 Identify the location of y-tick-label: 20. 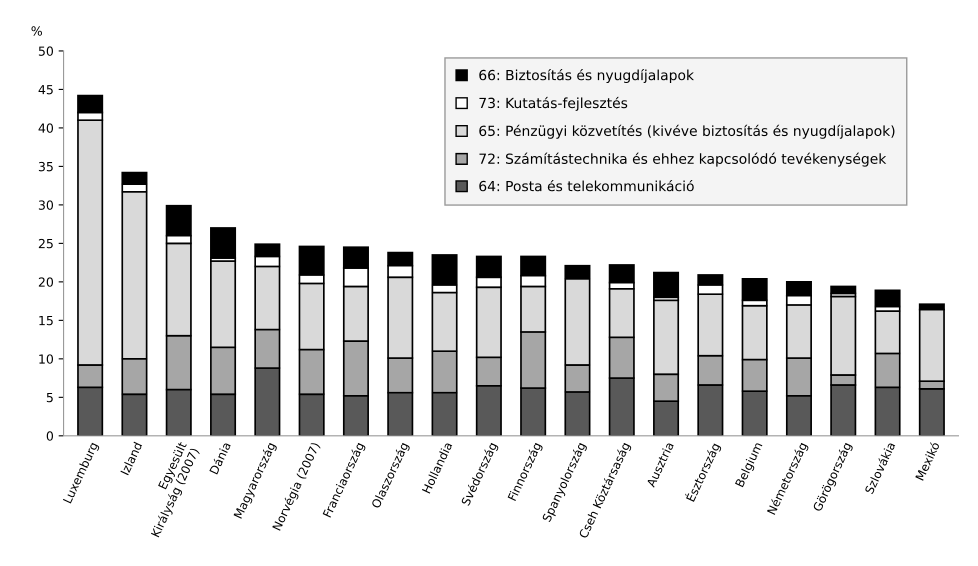
(46, 282).